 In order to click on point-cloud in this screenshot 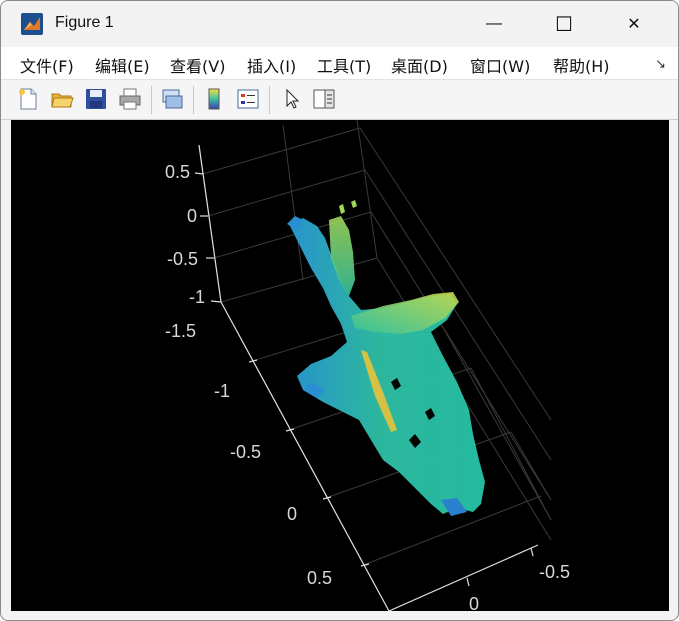, I will do `click(386, 358)`.